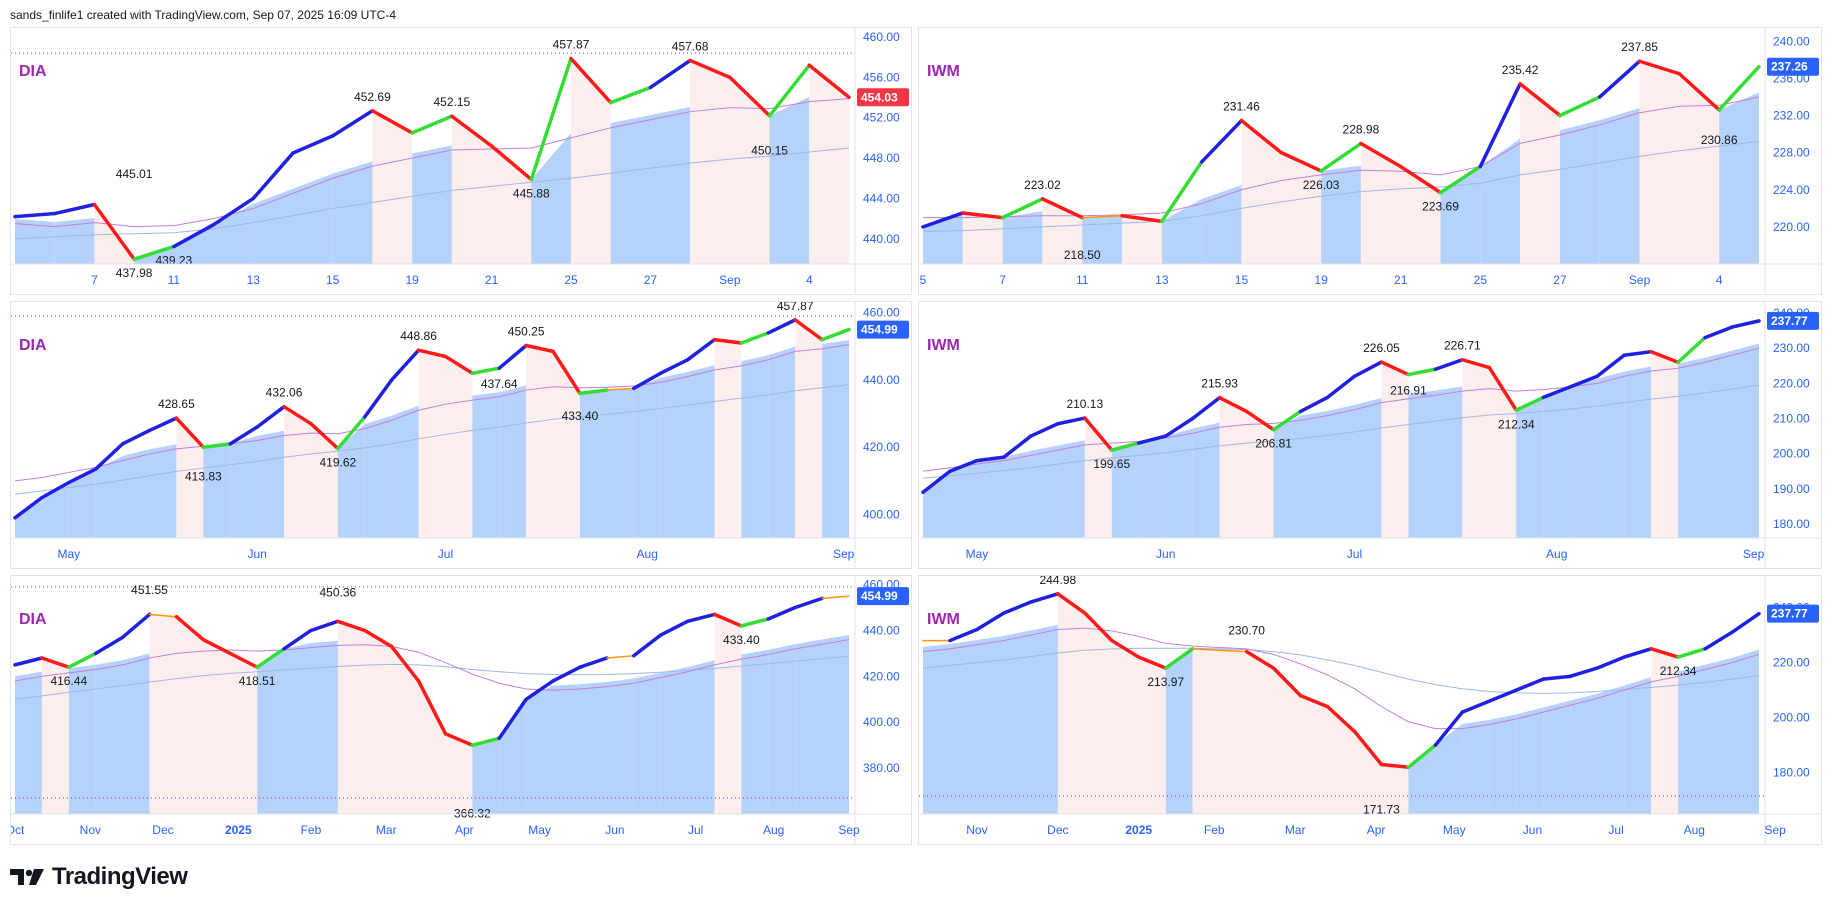 The width and height of the screenshot is (1830, 912). What do you see at coordinates (1214, 830) in the screenshot?
I see `time-tick-label: Feb` at bounding box center [1214, 830].